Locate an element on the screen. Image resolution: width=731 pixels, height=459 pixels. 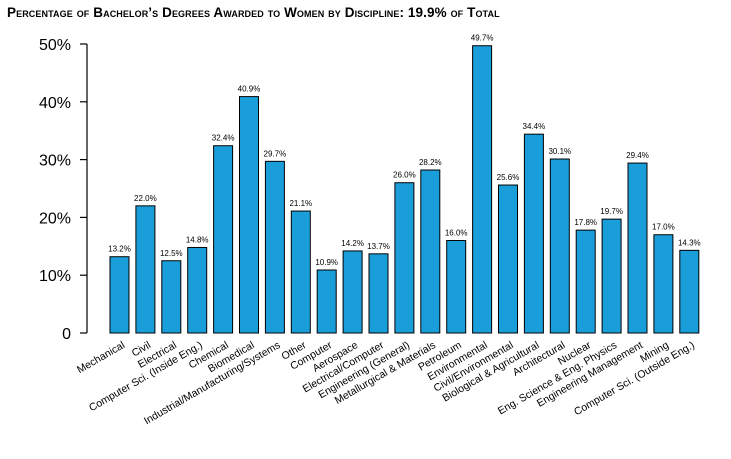
value-label: 40.9% is located at coordinates (249, 89).